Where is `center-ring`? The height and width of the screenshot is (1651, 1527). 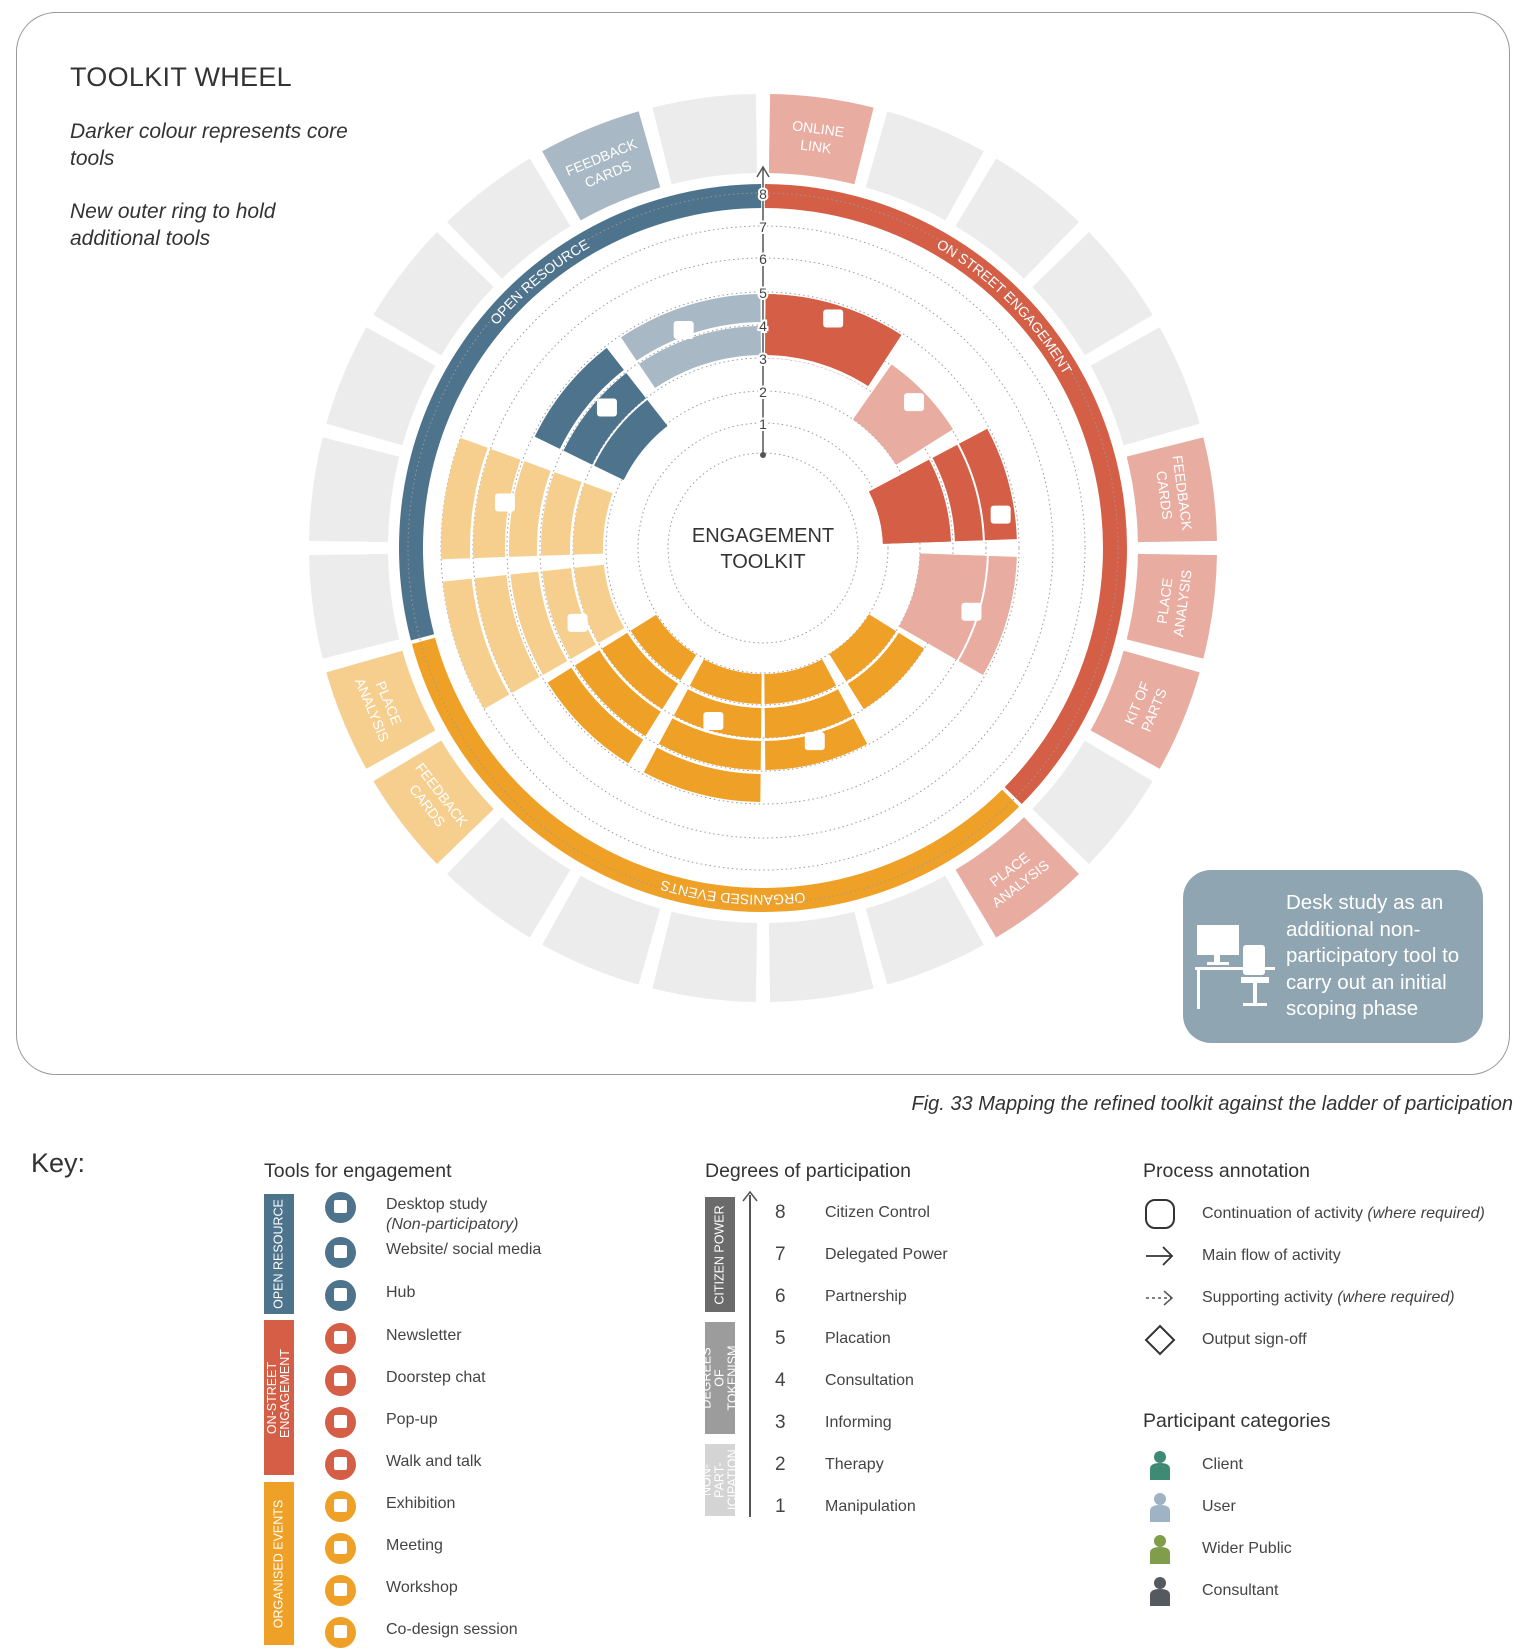 center-ring is located at coordinates (763, 548).